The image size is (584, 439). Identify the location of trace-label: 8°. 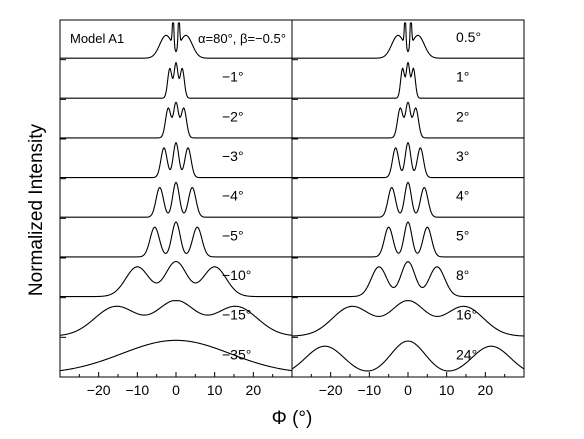
(462, 275).